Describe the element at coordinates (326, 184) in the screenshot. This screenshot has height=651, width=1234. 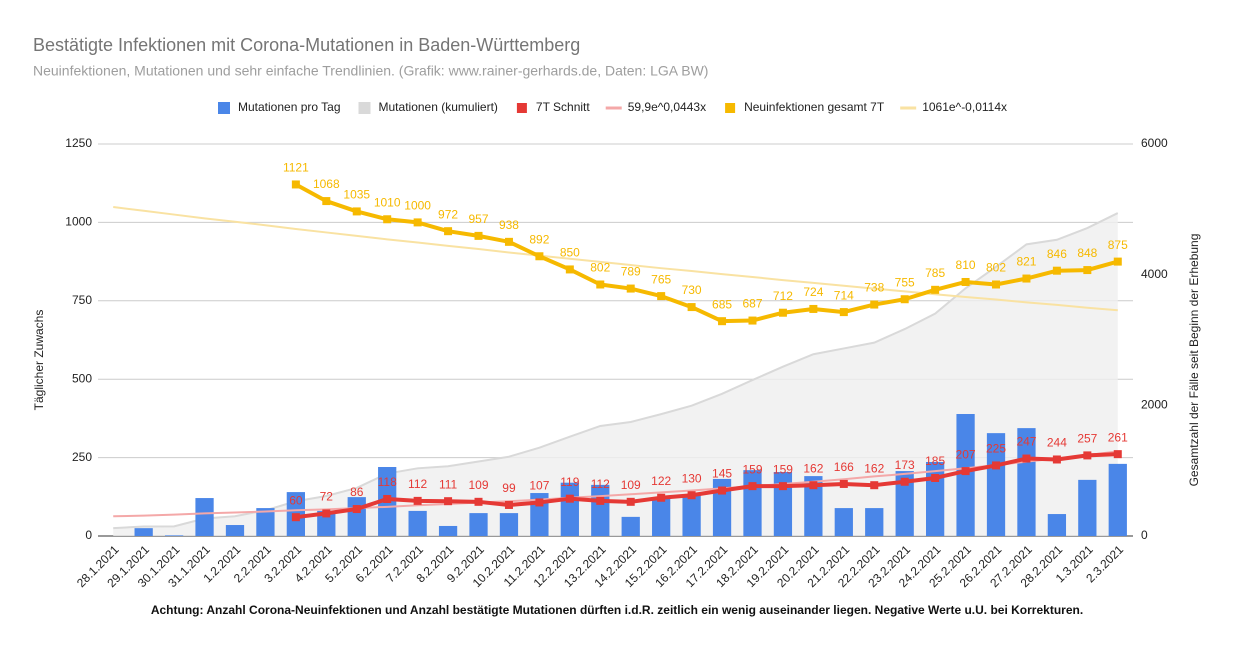
I see `data-label: 1068` at that location.